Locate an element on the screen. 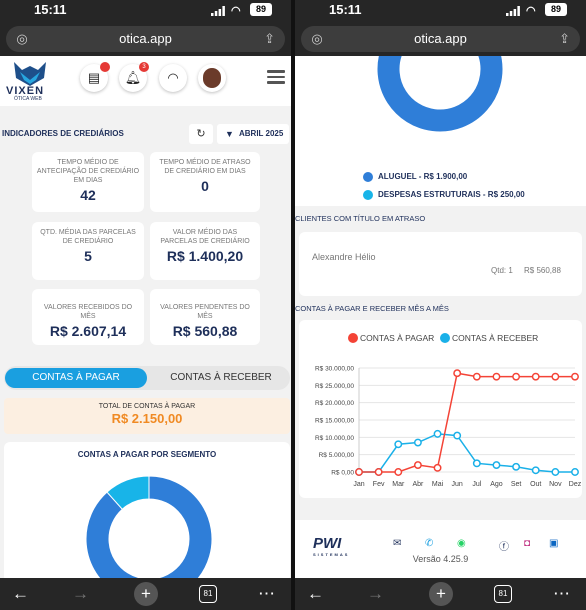  client-value: R$ 560,88 is located at coordinates (542, 270).